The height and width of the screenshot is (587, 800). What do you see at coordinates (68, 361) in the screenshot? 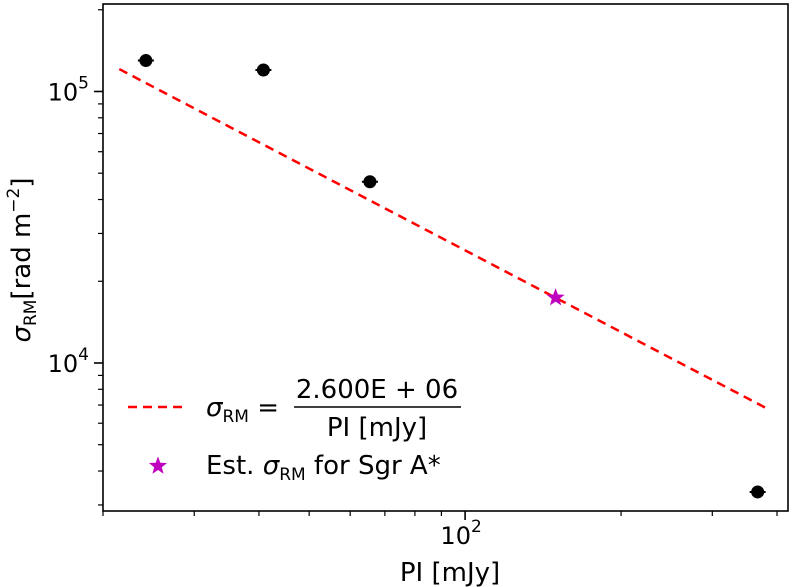
I see `y-tick-label-0: 10⁴` at bounding box center [68, 361].